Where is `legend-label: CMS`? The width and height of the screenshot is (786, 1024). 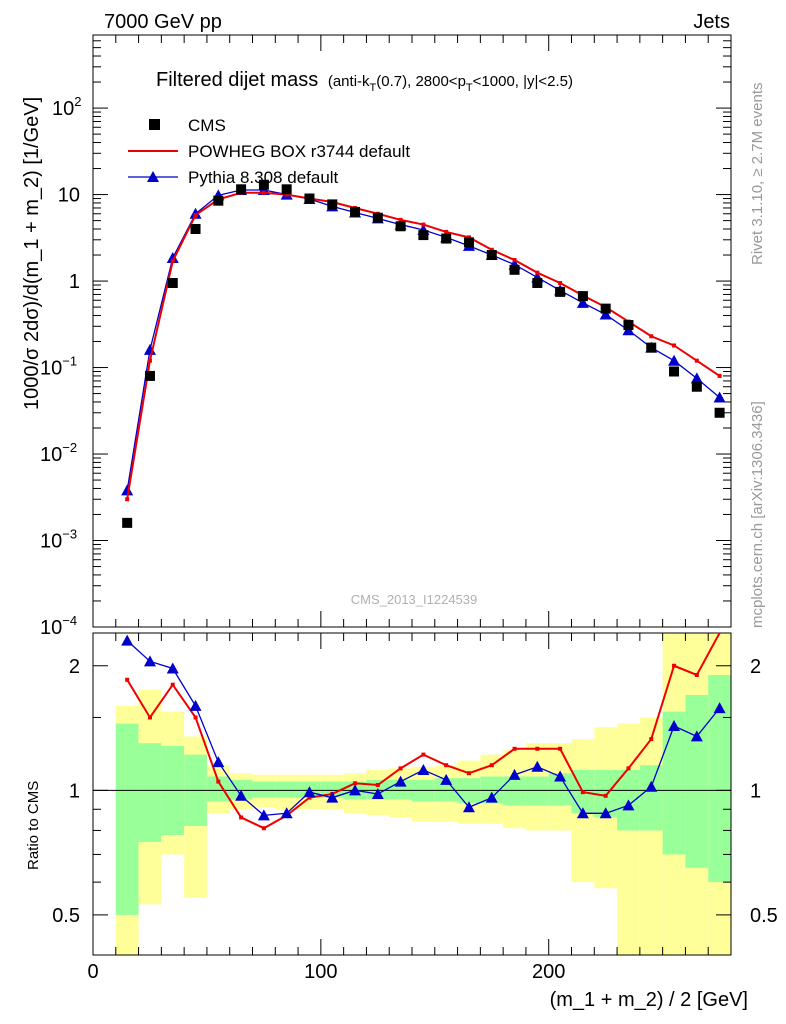 legend-label: CMS is located at coordinates (207, 125).